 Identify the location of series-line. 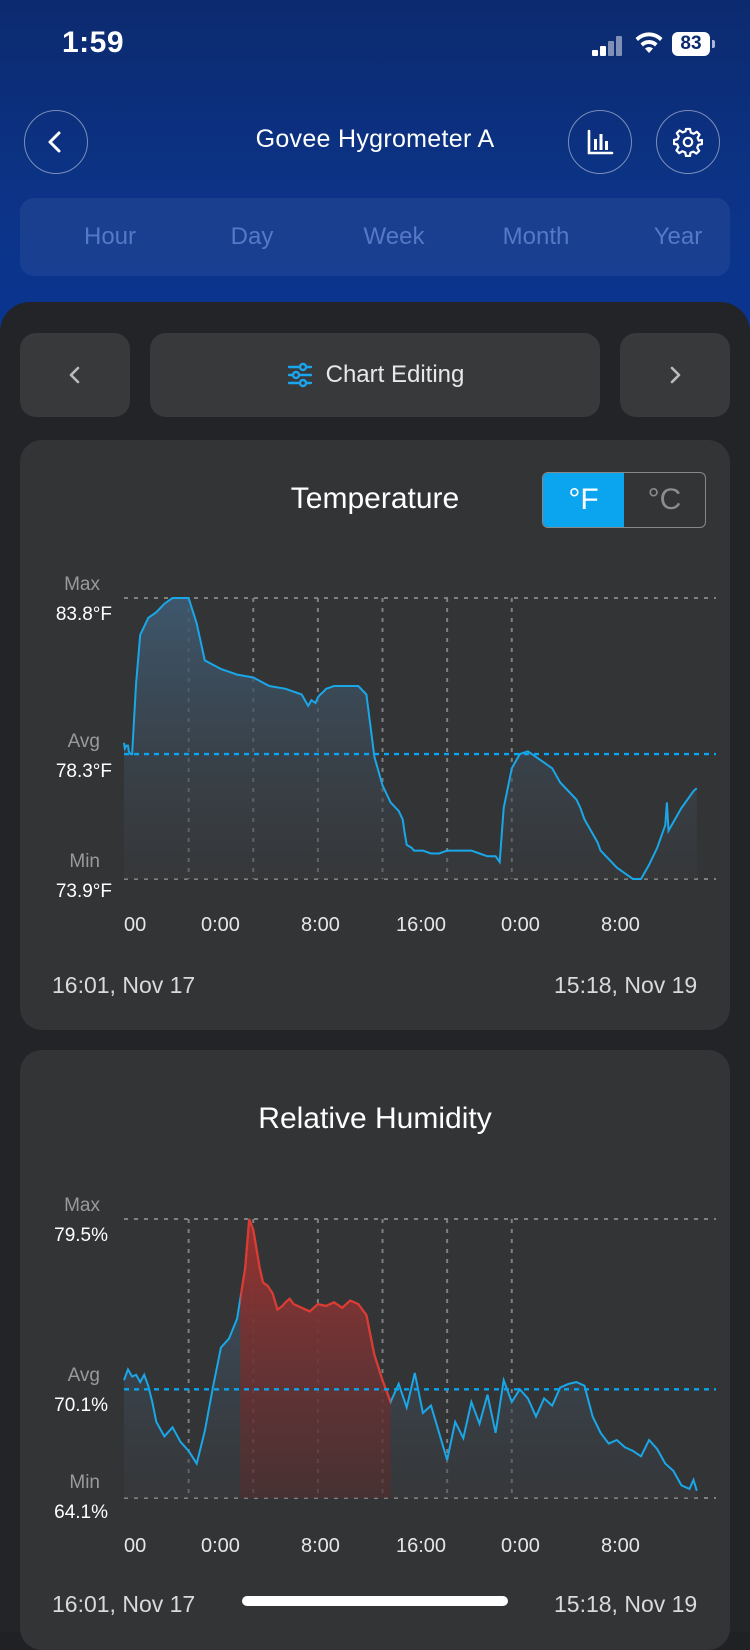
(410, 738).